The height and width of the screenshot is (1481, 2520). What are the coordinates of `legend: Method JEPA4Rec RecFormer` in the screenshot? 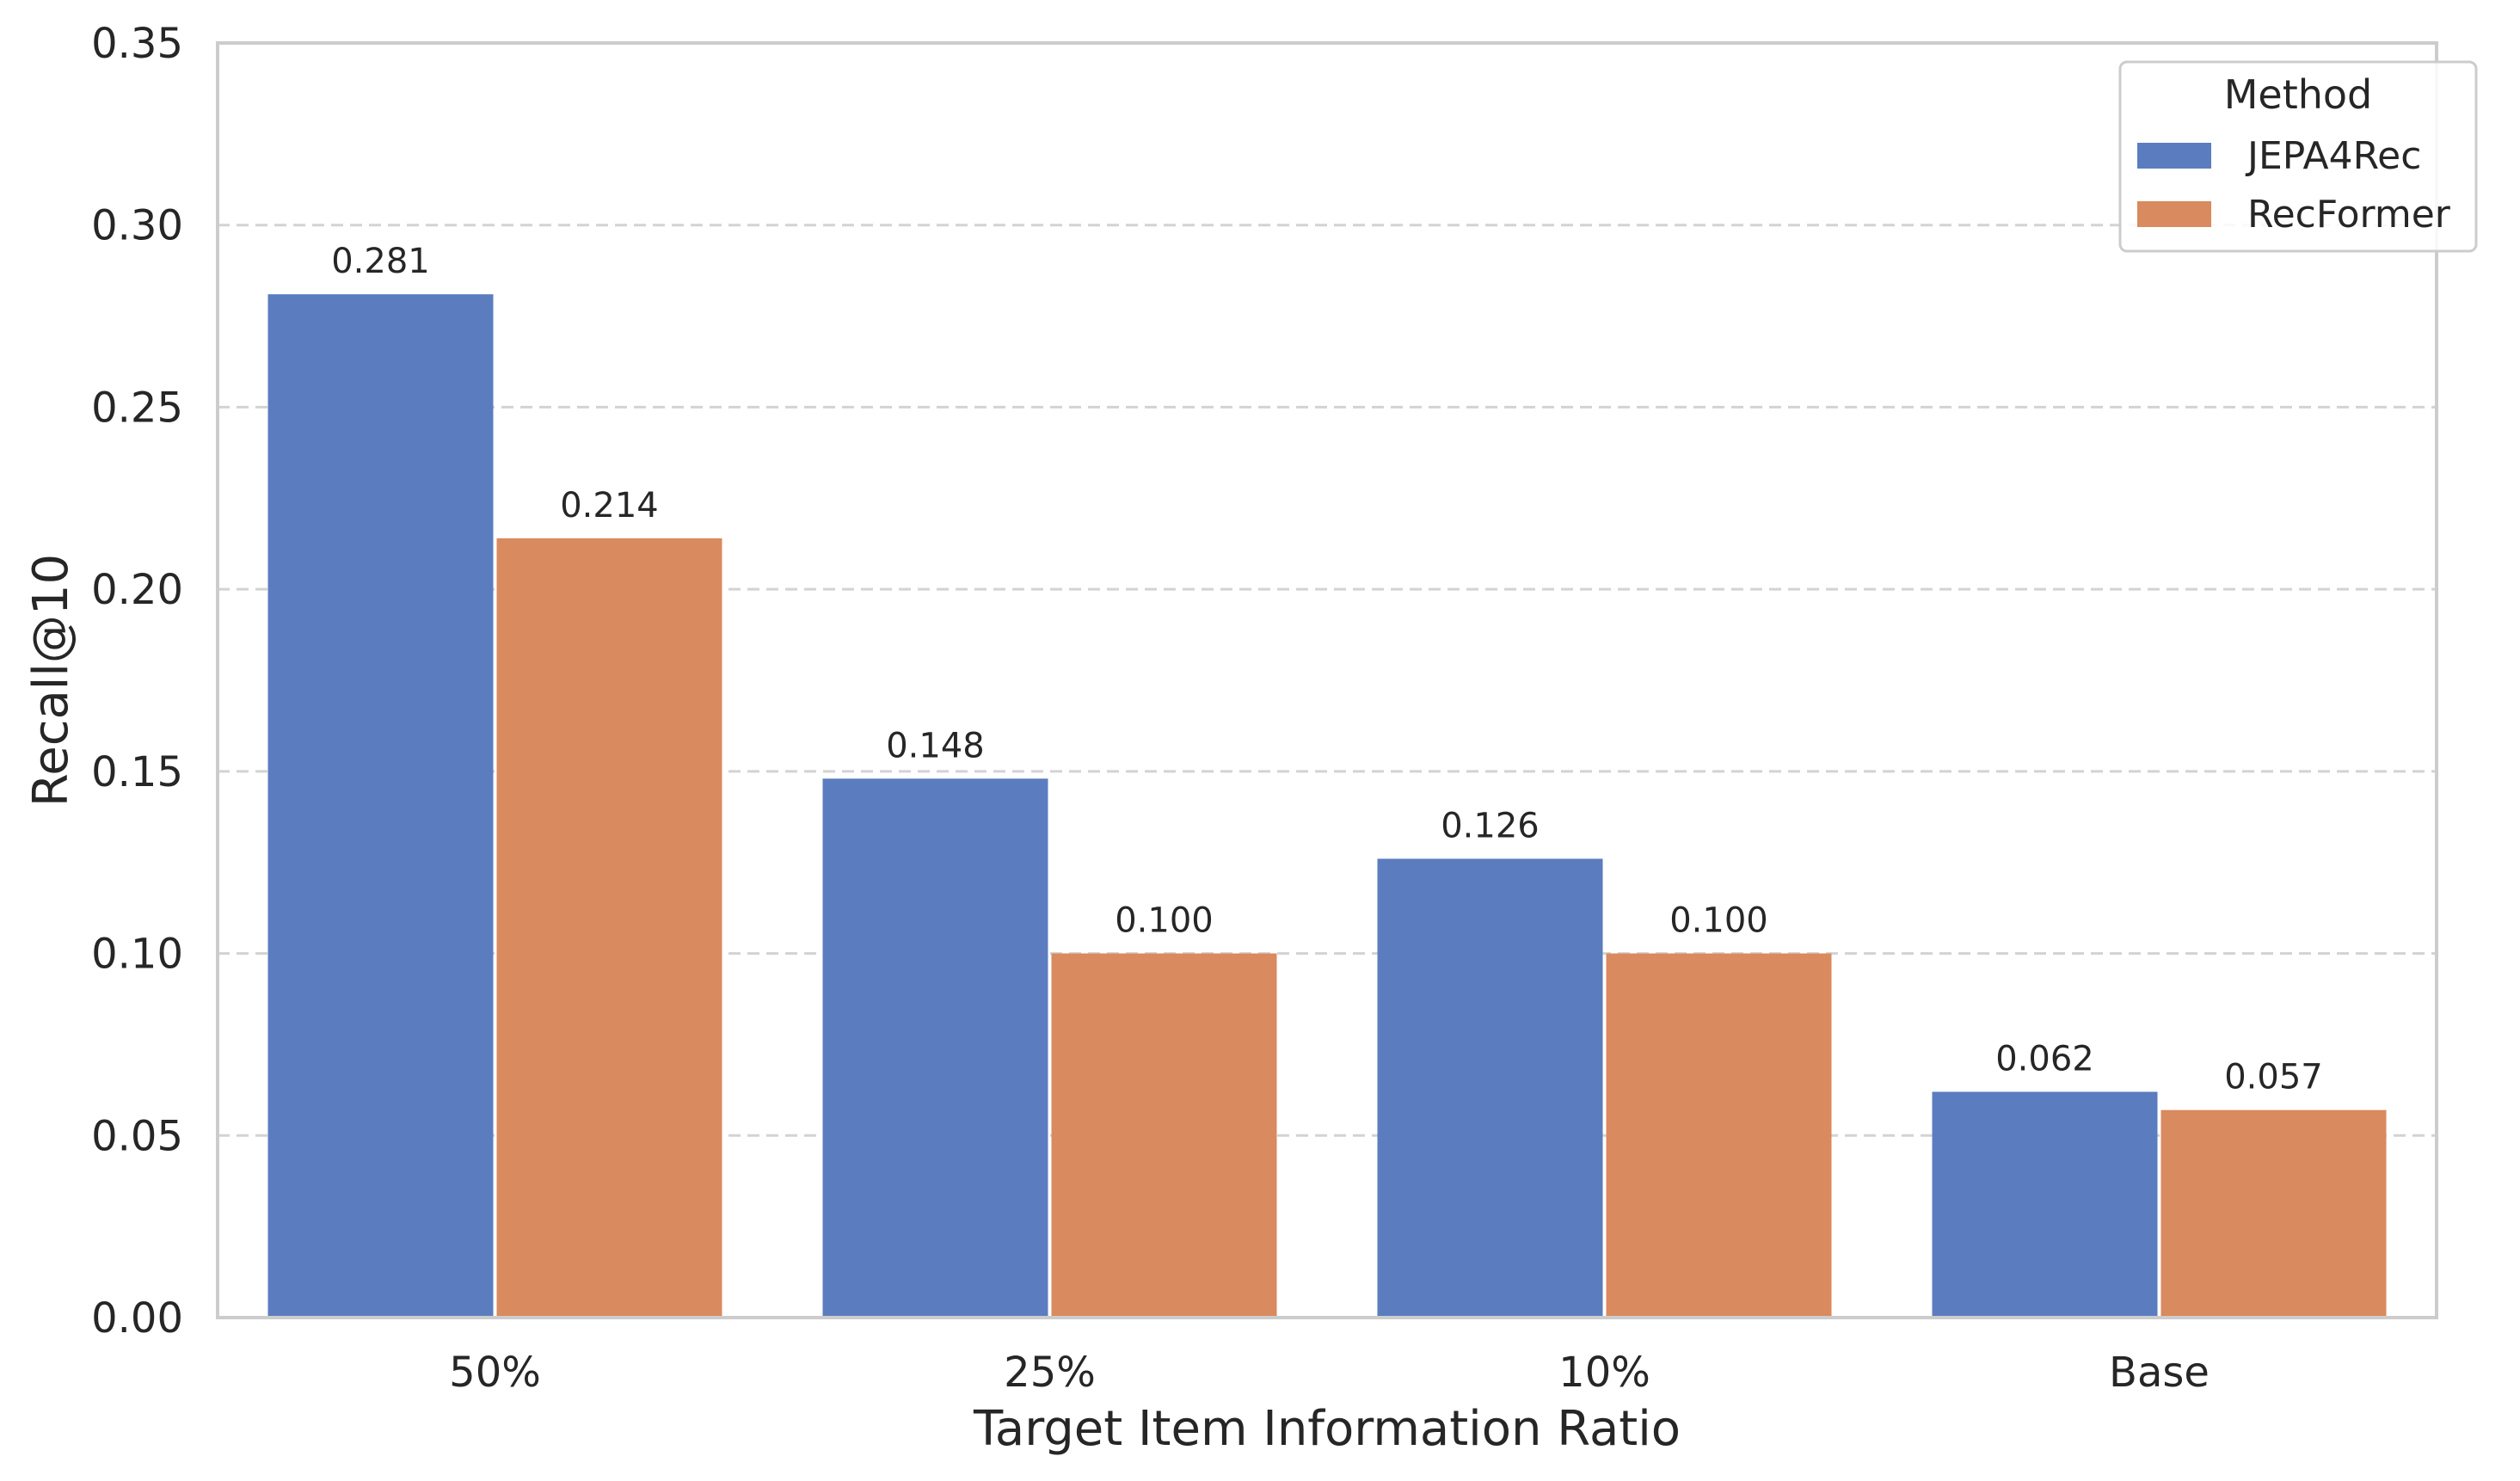 It's located at (2298, 156).